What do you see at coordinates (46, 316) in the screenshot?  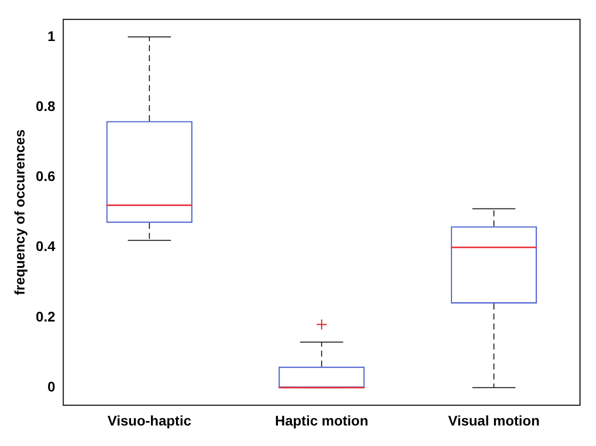 I see `y-tick-label: 0.2` at bounding box center [46, 316].